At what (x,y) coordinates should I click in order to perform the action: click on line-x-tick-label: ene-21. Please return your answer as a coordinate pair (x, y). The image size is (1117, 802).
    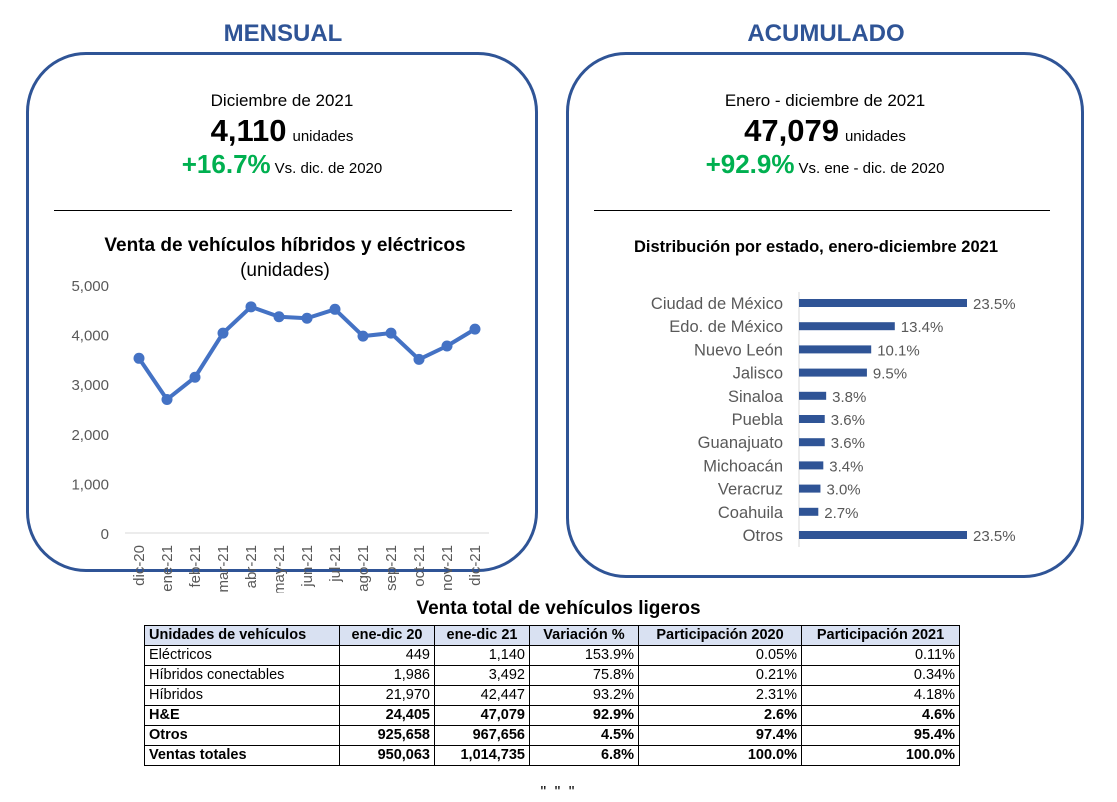
    Looking at the image, I should click on (167, 568).